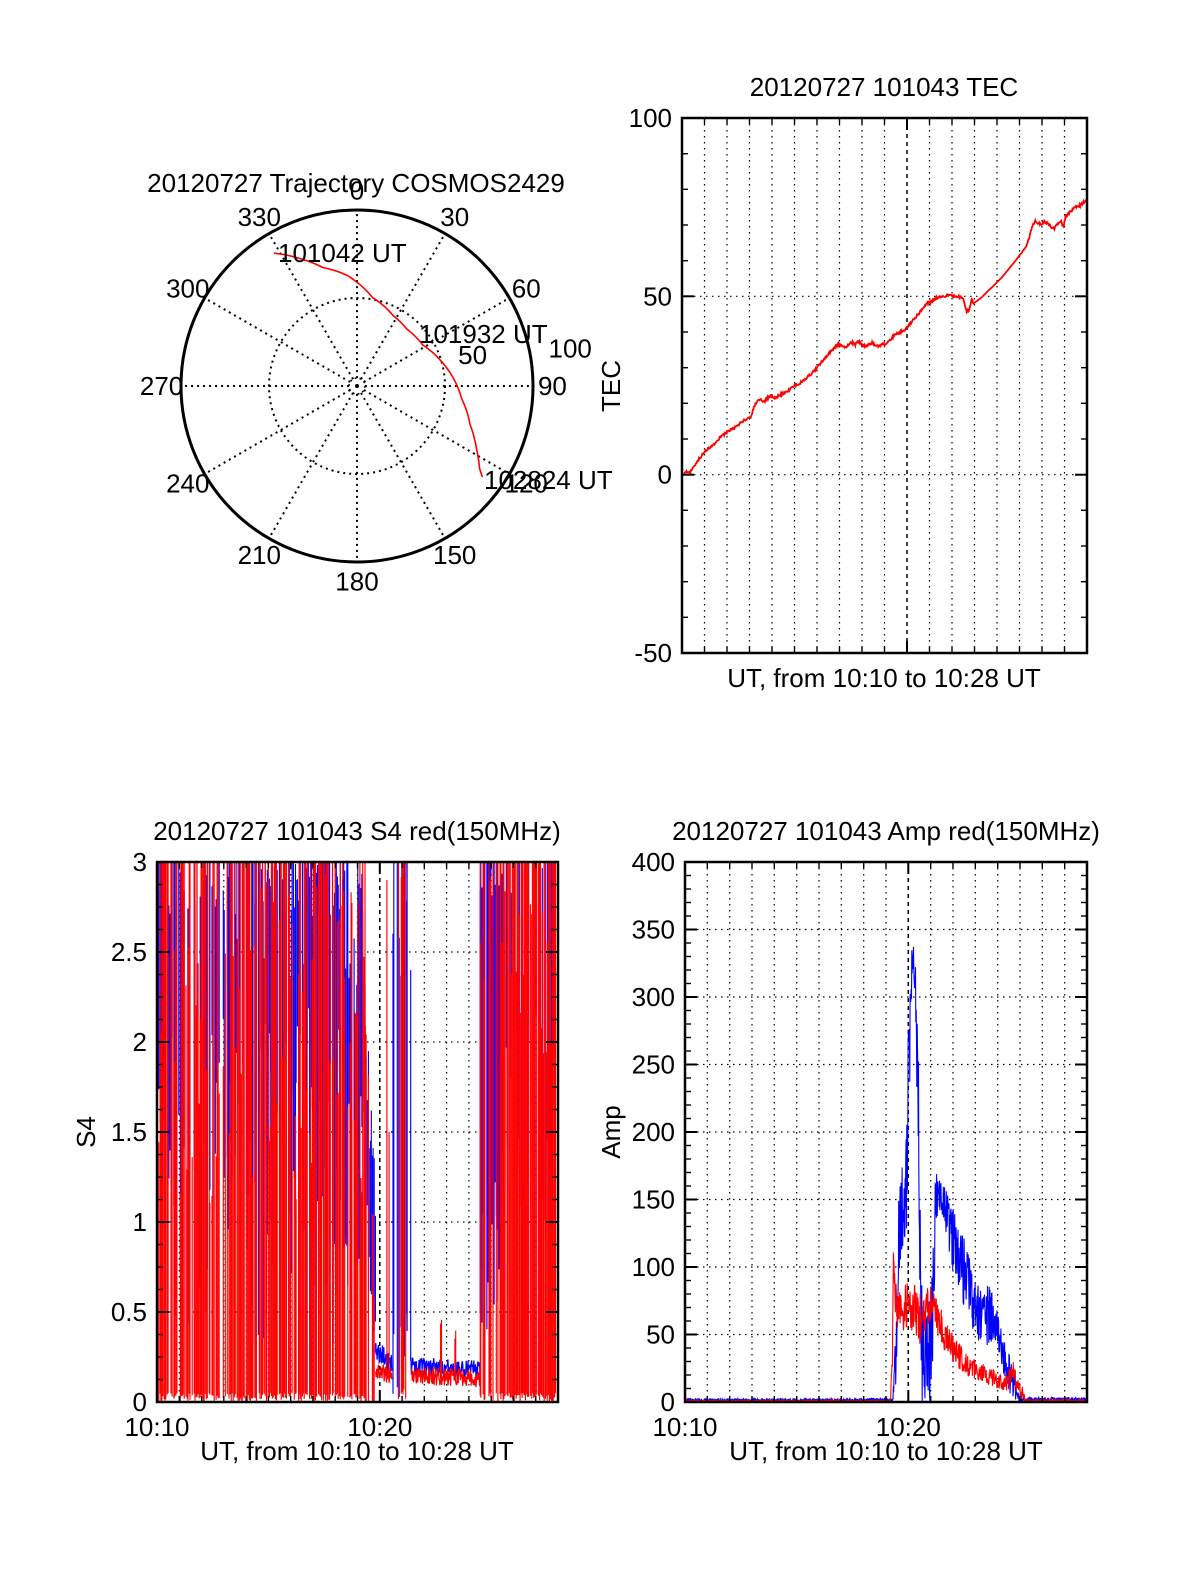 Image resolution: width=1200 pixels, height=1575 pixels. Describe the element at coordinates (657, 296) in the screenshot. I see `tec-ytick-label: 50` at that location.